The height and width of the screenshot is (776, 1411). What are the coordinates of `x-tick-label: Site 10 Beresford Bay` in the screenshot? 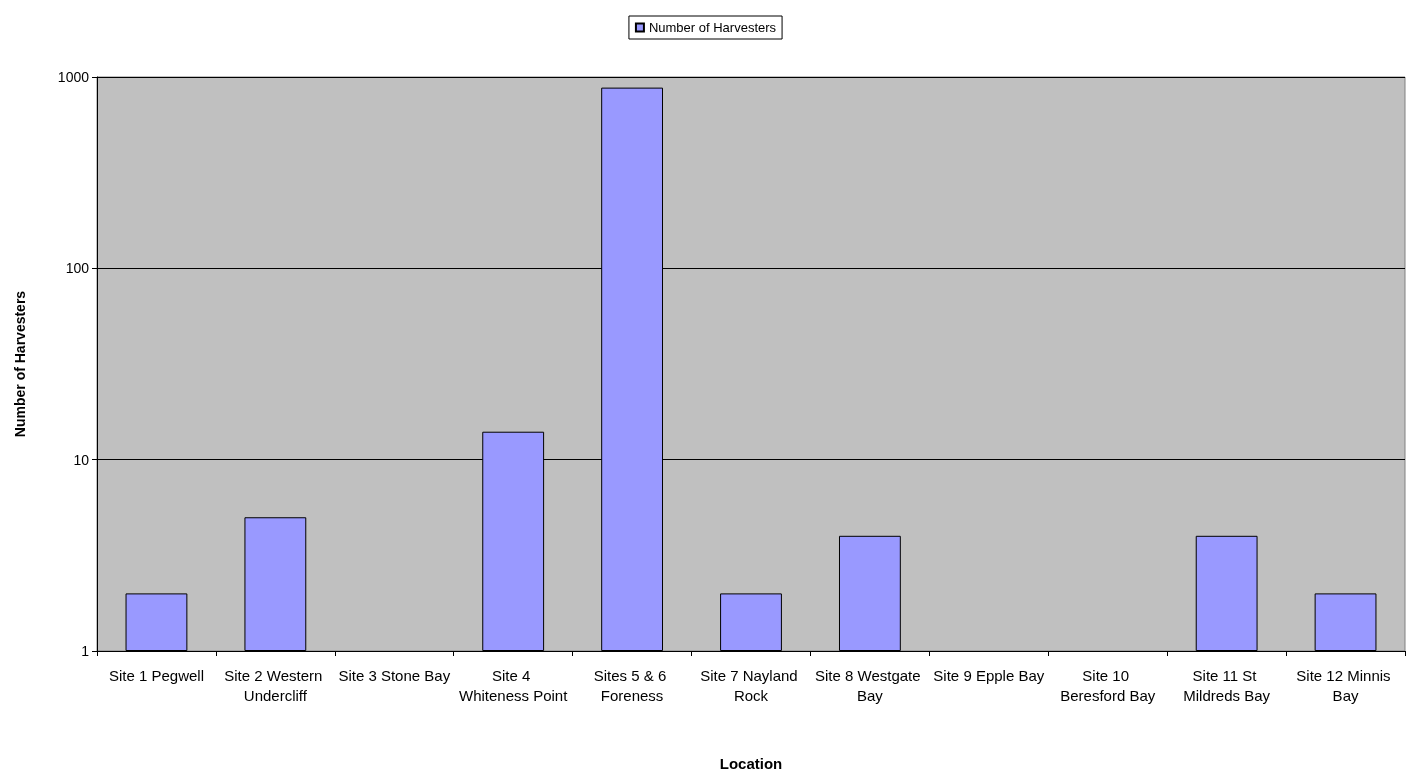 It's located at (1108, 685).